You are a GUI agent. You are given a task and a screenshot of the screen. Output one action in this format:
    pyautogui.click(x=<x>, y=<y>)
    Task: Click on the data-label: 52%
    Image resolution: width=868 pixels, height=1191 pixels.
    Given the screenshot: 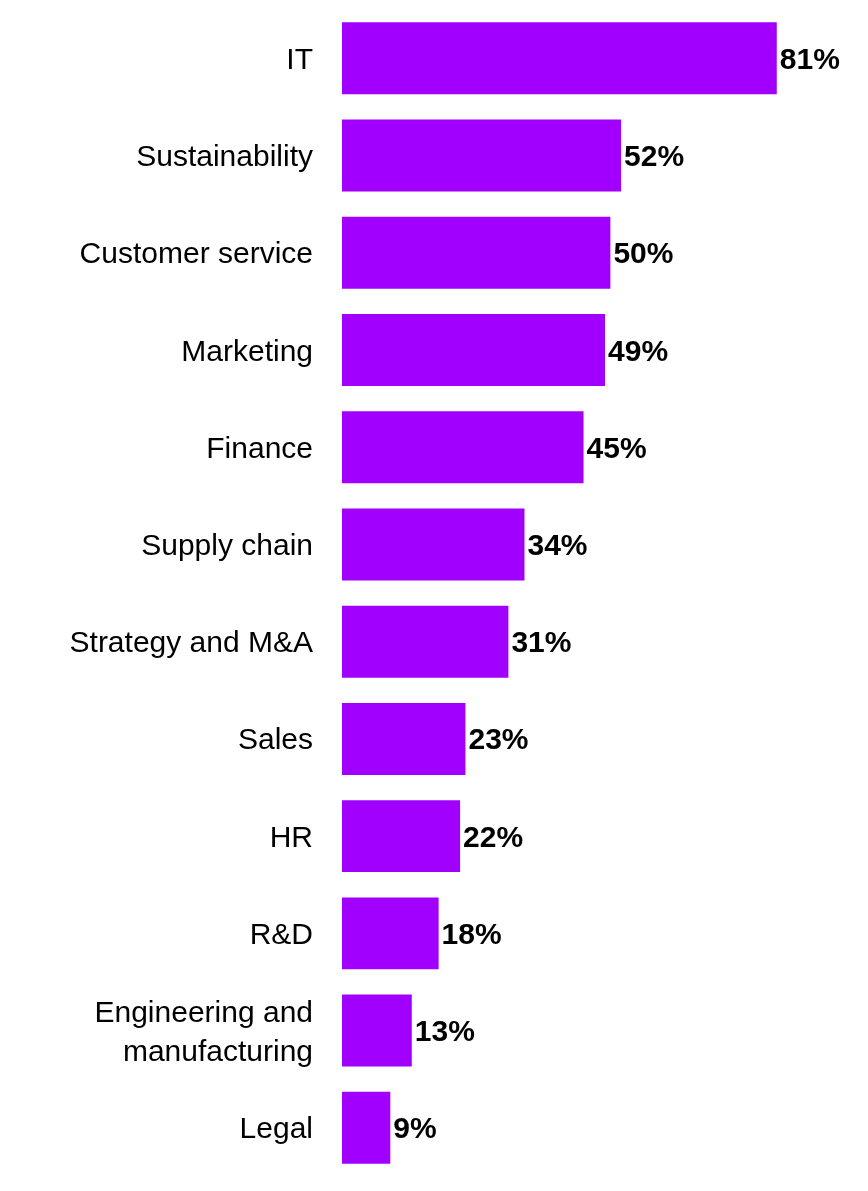 What is the action you would take?
    pyautogui.click(x=654, y=156)
    